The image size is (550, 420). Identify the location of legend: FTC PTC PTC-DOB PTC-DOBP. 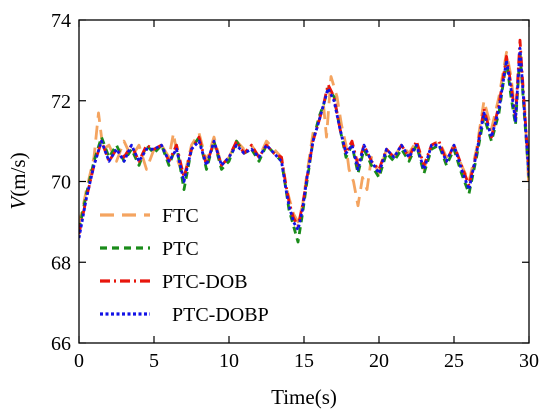
(184, 265).